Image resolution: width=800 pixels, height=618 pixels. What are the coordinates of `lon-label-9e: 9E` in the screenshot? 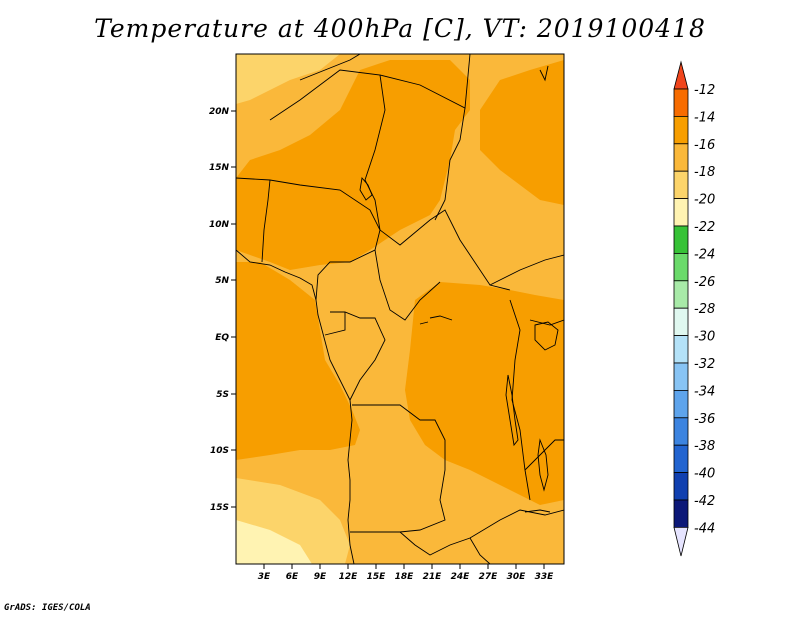 It's located at (320, 577).